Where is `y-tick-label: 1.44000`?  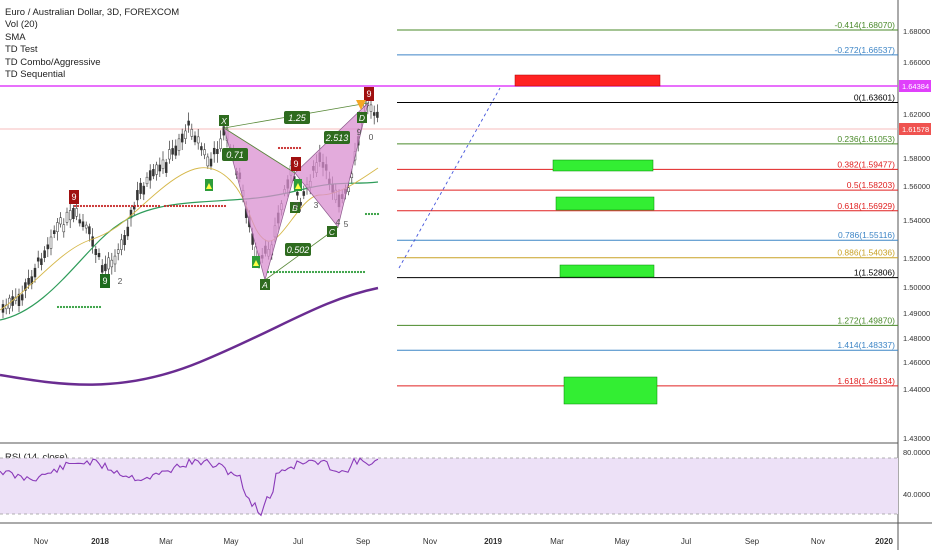 y-tick-label: 1.44000 is located at coordinates (916, 389).